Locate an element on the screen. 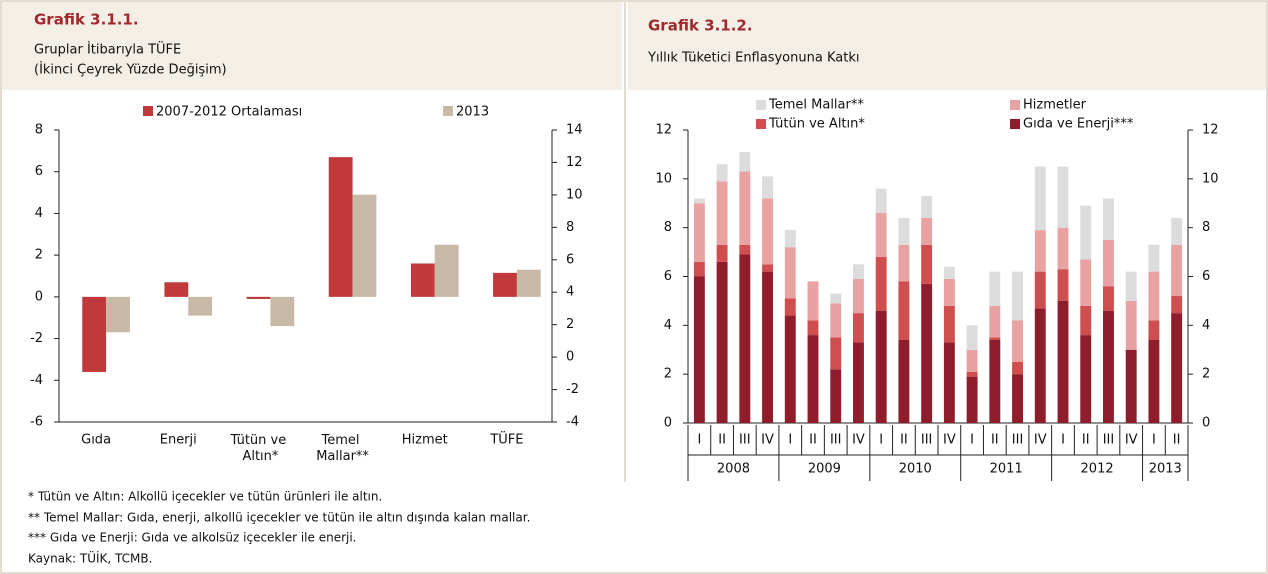  chart-title: Grafik 3.1.1. is located at coordinates (86, 20).